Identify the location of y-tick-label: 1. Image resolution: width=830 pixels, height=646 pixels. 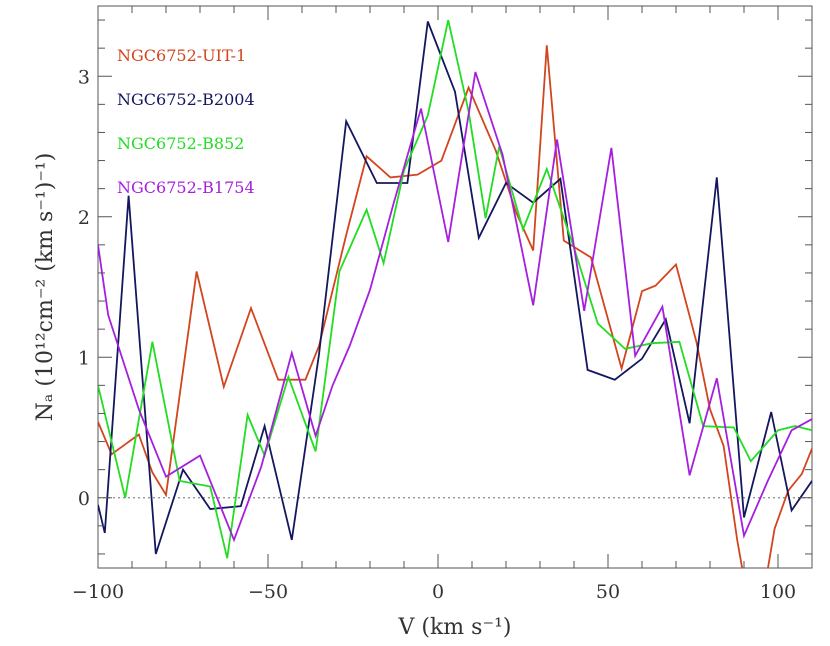
(84, 358).